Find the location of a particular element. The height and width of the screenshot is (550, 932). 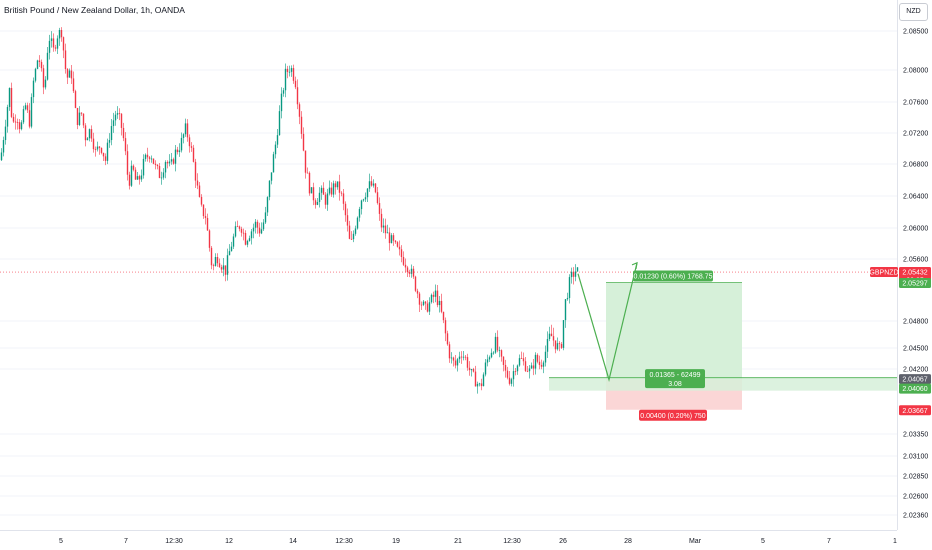

y-tick-label: 2.07200 is located at coordinates (915, 134).